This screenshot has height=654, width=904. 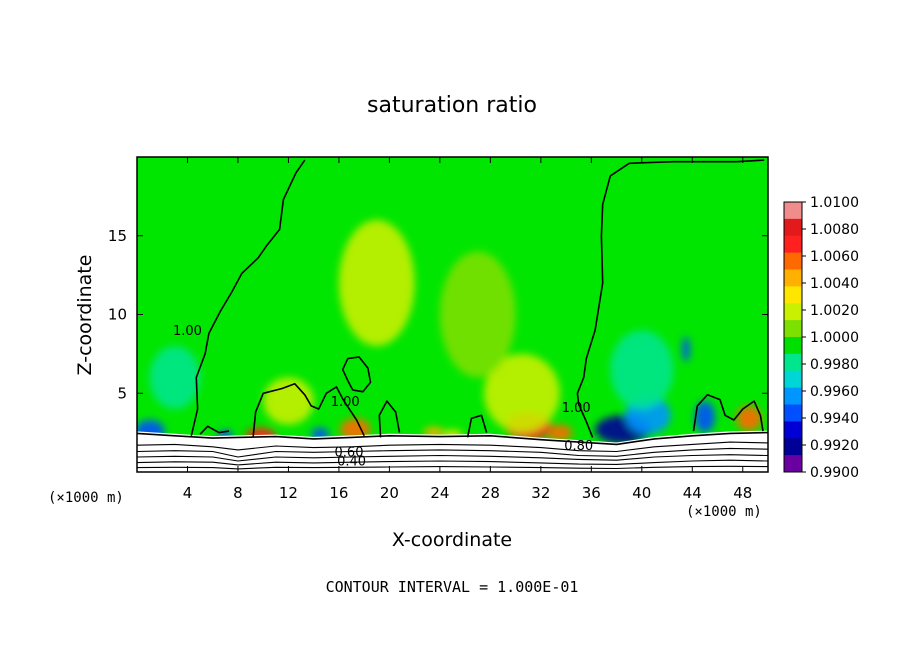 I want to click on contour-sat-1.00-left, so click(x=248, y=297).